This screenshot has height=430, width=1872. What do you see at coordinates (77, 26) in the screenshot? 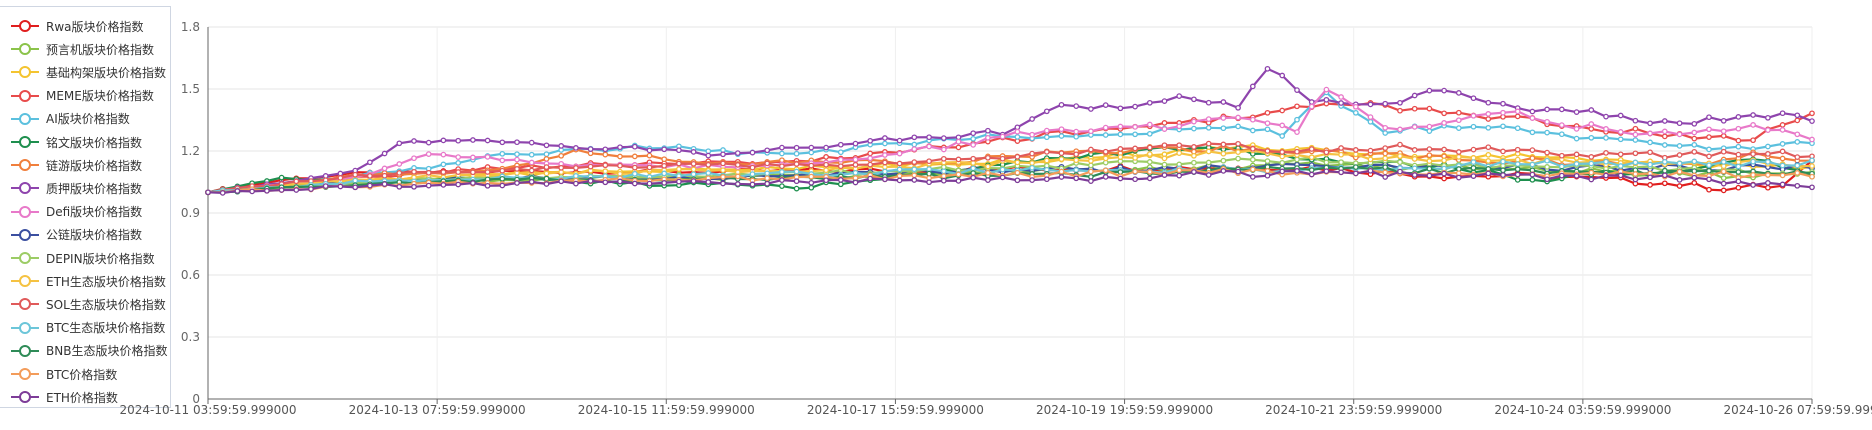
I see `legend-item: Rwa版块价格指数` at bounding box center [77, 26].